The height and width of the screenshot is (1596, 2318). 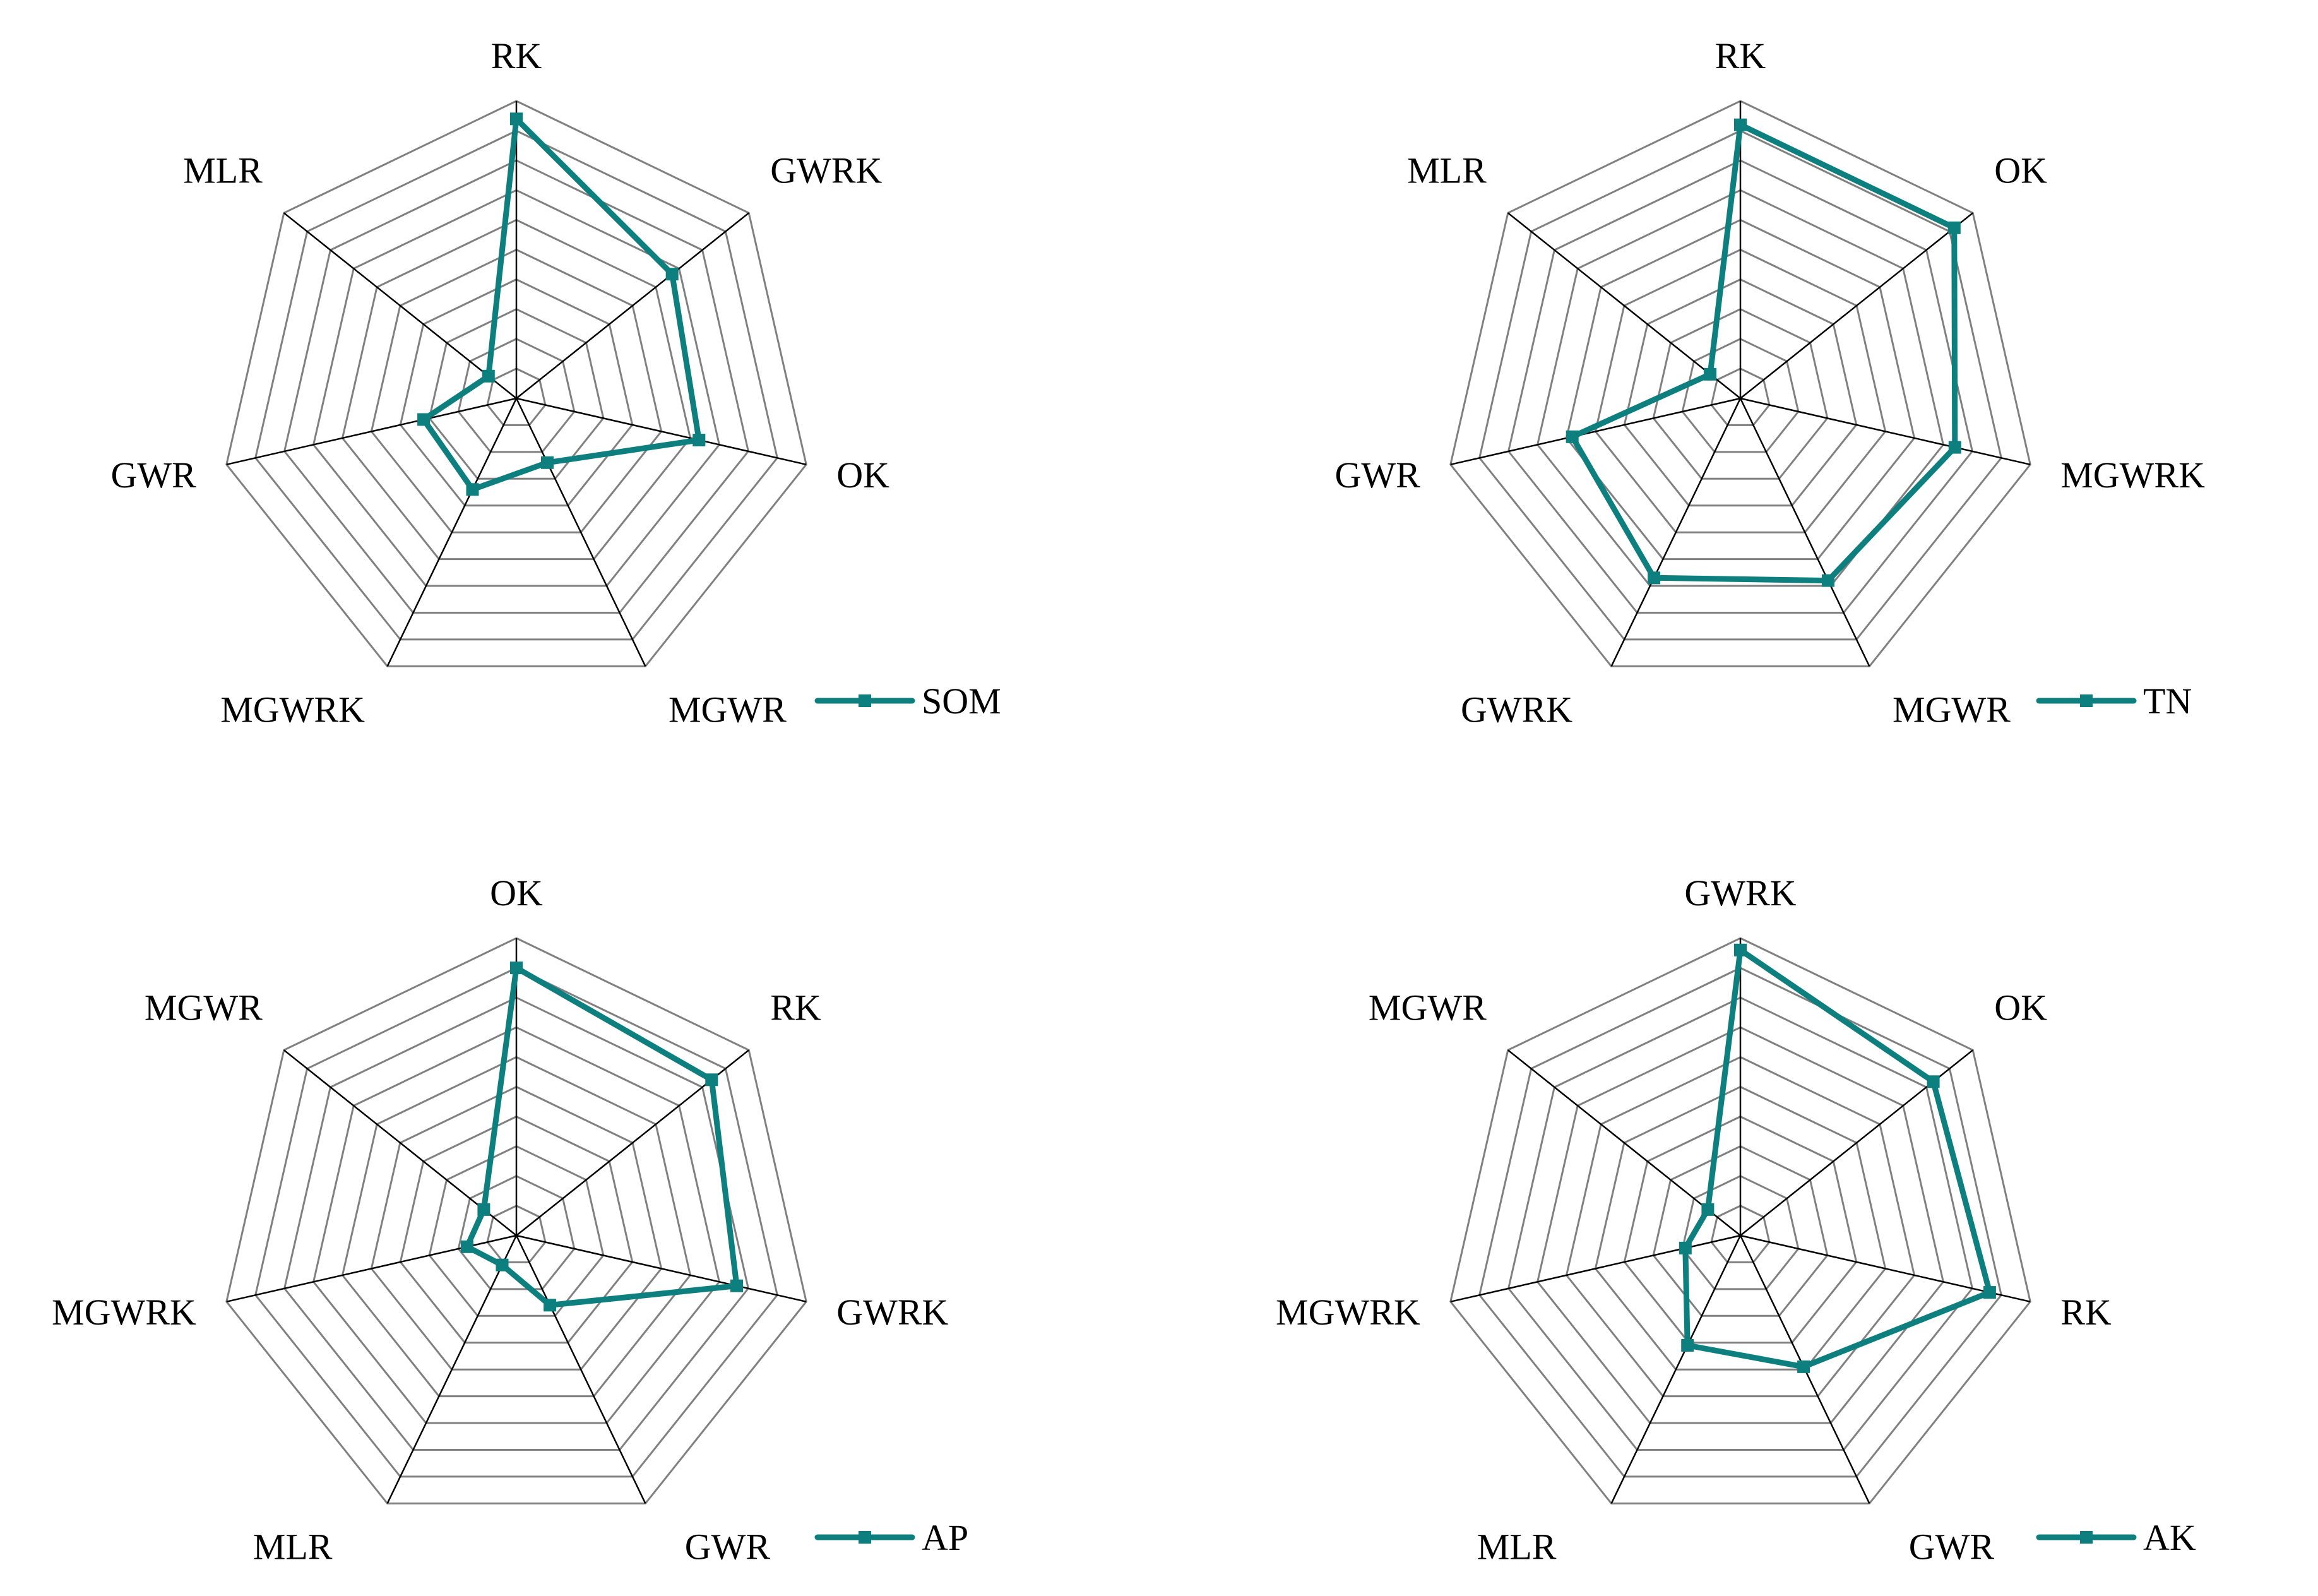 I want to click on legend: SOM, so click(x=908, y=701).